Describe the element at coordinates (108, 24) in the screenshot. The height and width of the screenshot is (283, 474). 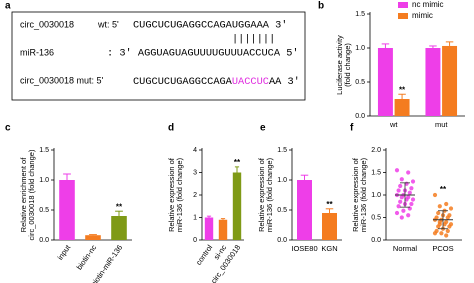
I see `wt-prefix: wt: 5'` at that location.